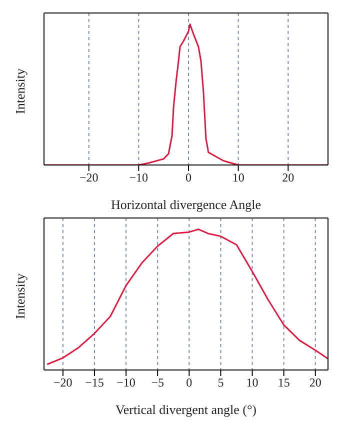 This screenshot has width=337, height=422. I want to click on x-tick-label: −5, so click(157, 383).